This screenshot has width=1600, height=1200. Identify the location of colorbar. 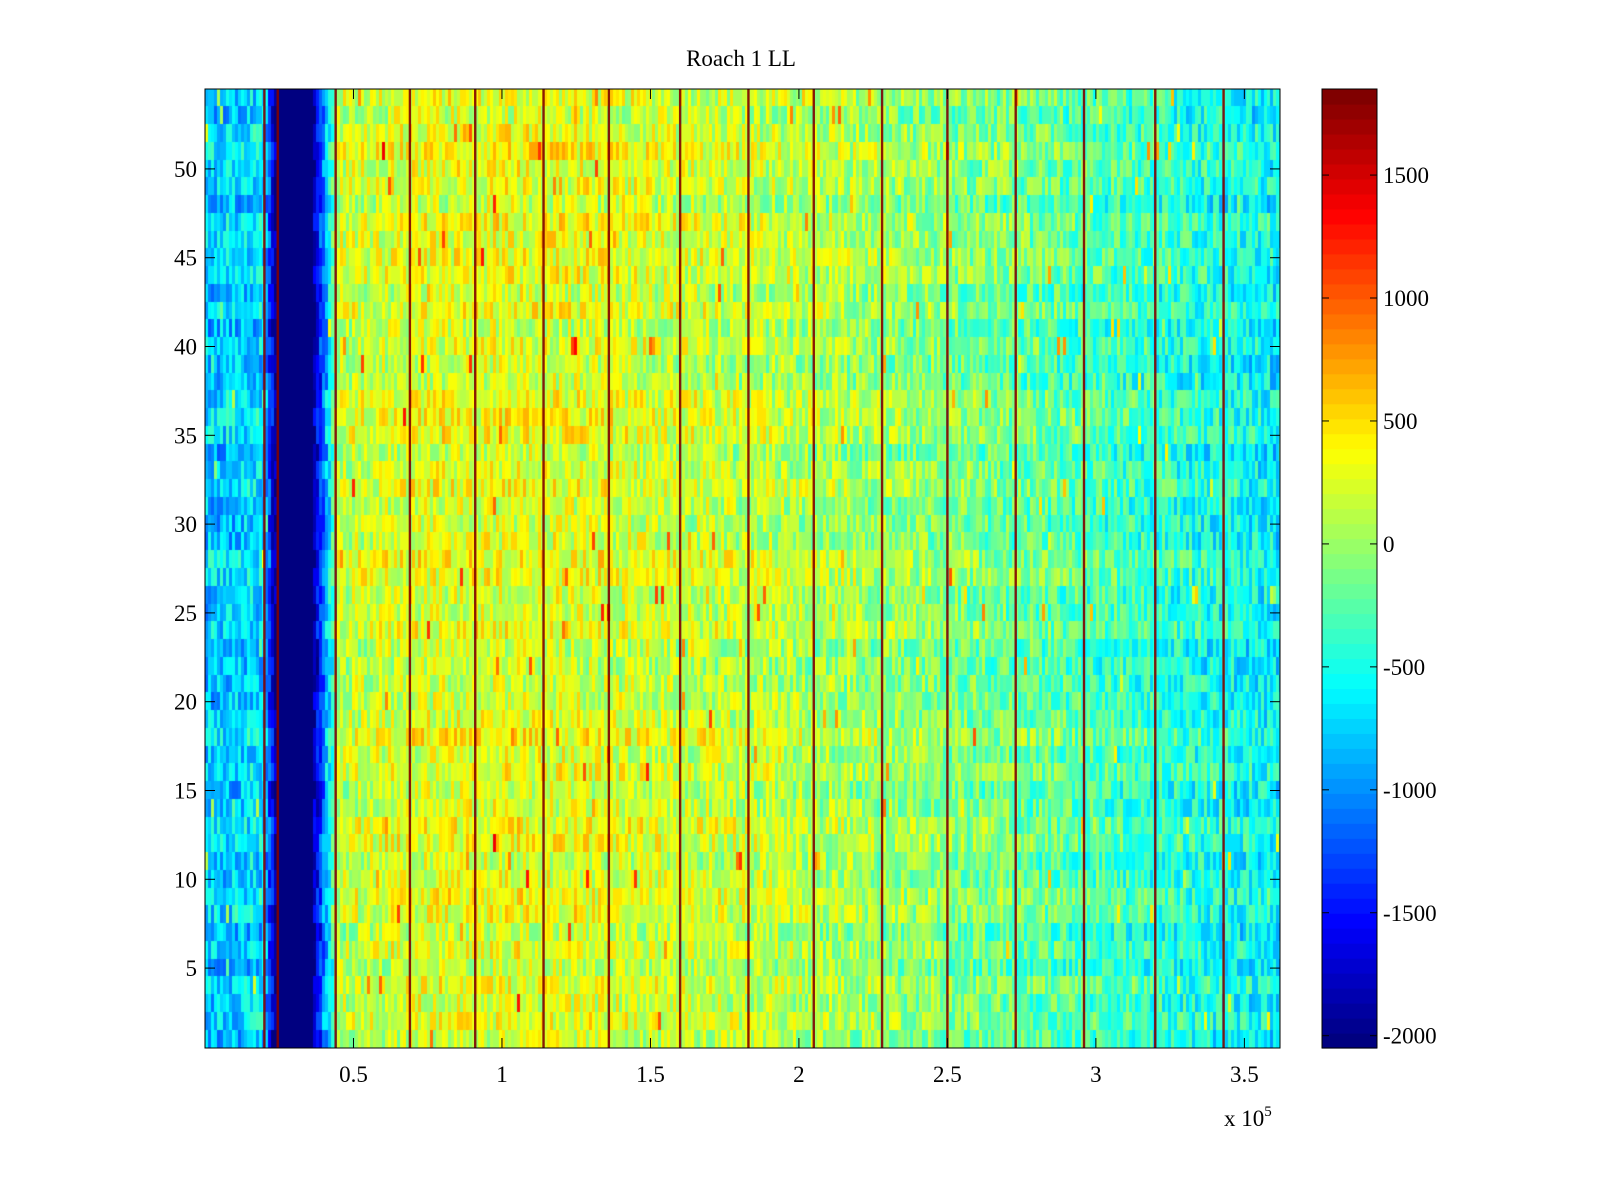
(1349, 569).